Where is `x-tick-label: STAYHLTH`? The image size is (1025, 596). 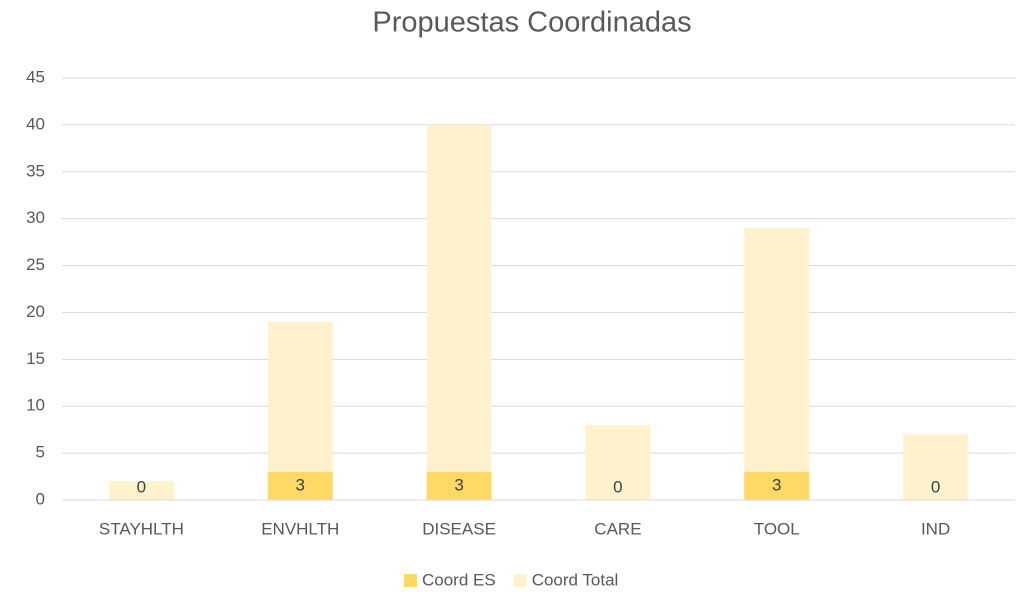 x-tick-label: STAYHLTH is located at coordinates (141, 528).